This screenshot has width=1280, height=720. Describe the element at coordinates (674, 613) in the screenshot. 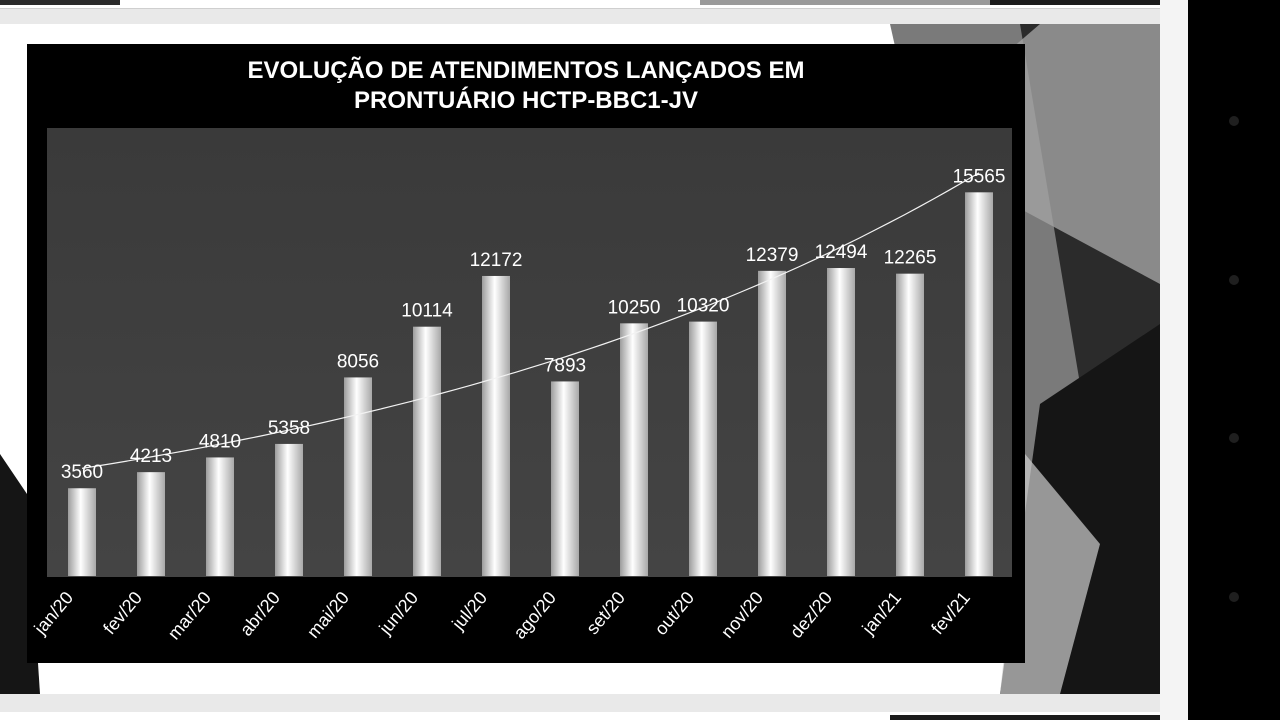

I see `x-tick-out/20: out/20` at that location.